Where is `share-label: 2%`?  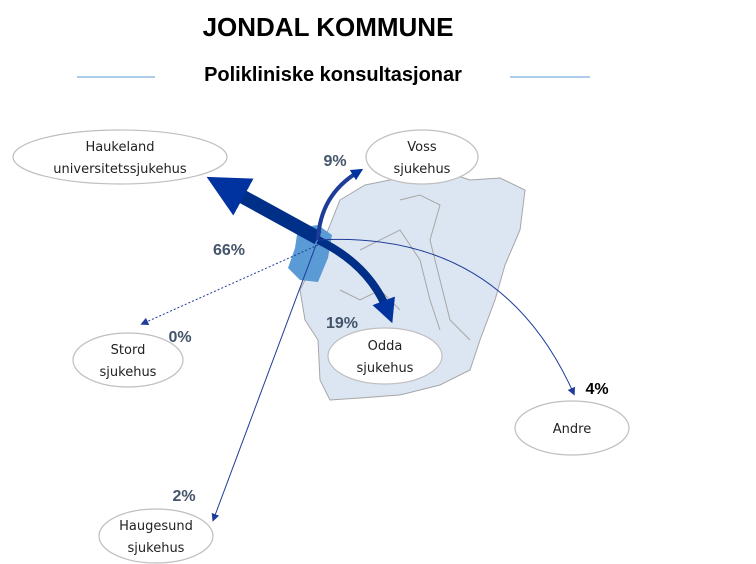 share-label: 2% is located at coordinates (183, 496).